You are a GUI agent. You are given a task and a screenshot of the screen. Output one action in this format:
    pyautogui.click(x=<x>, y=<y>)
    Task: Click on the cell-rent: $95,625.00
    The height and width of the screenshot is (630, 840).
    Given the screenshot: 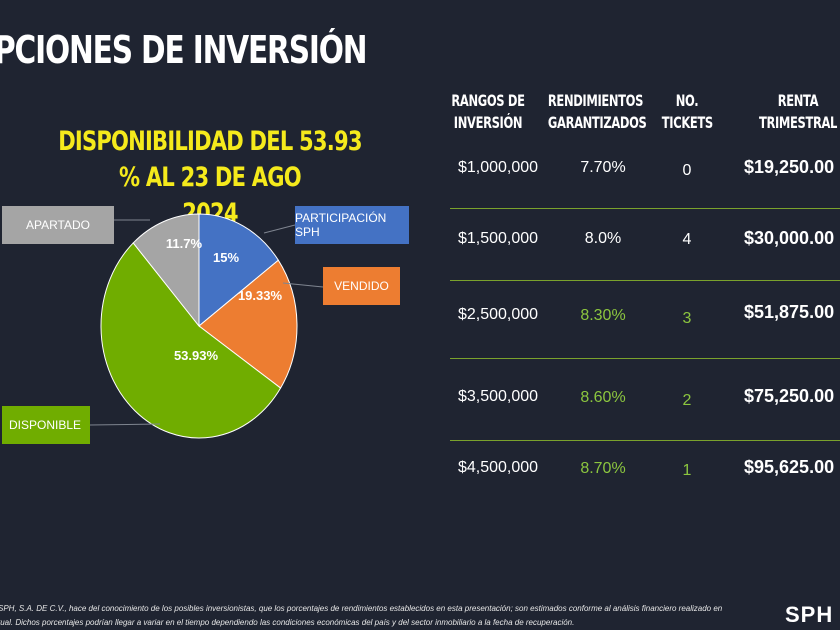 What is the action you would take?
    pyautogui.click(x=789, y=467)
    